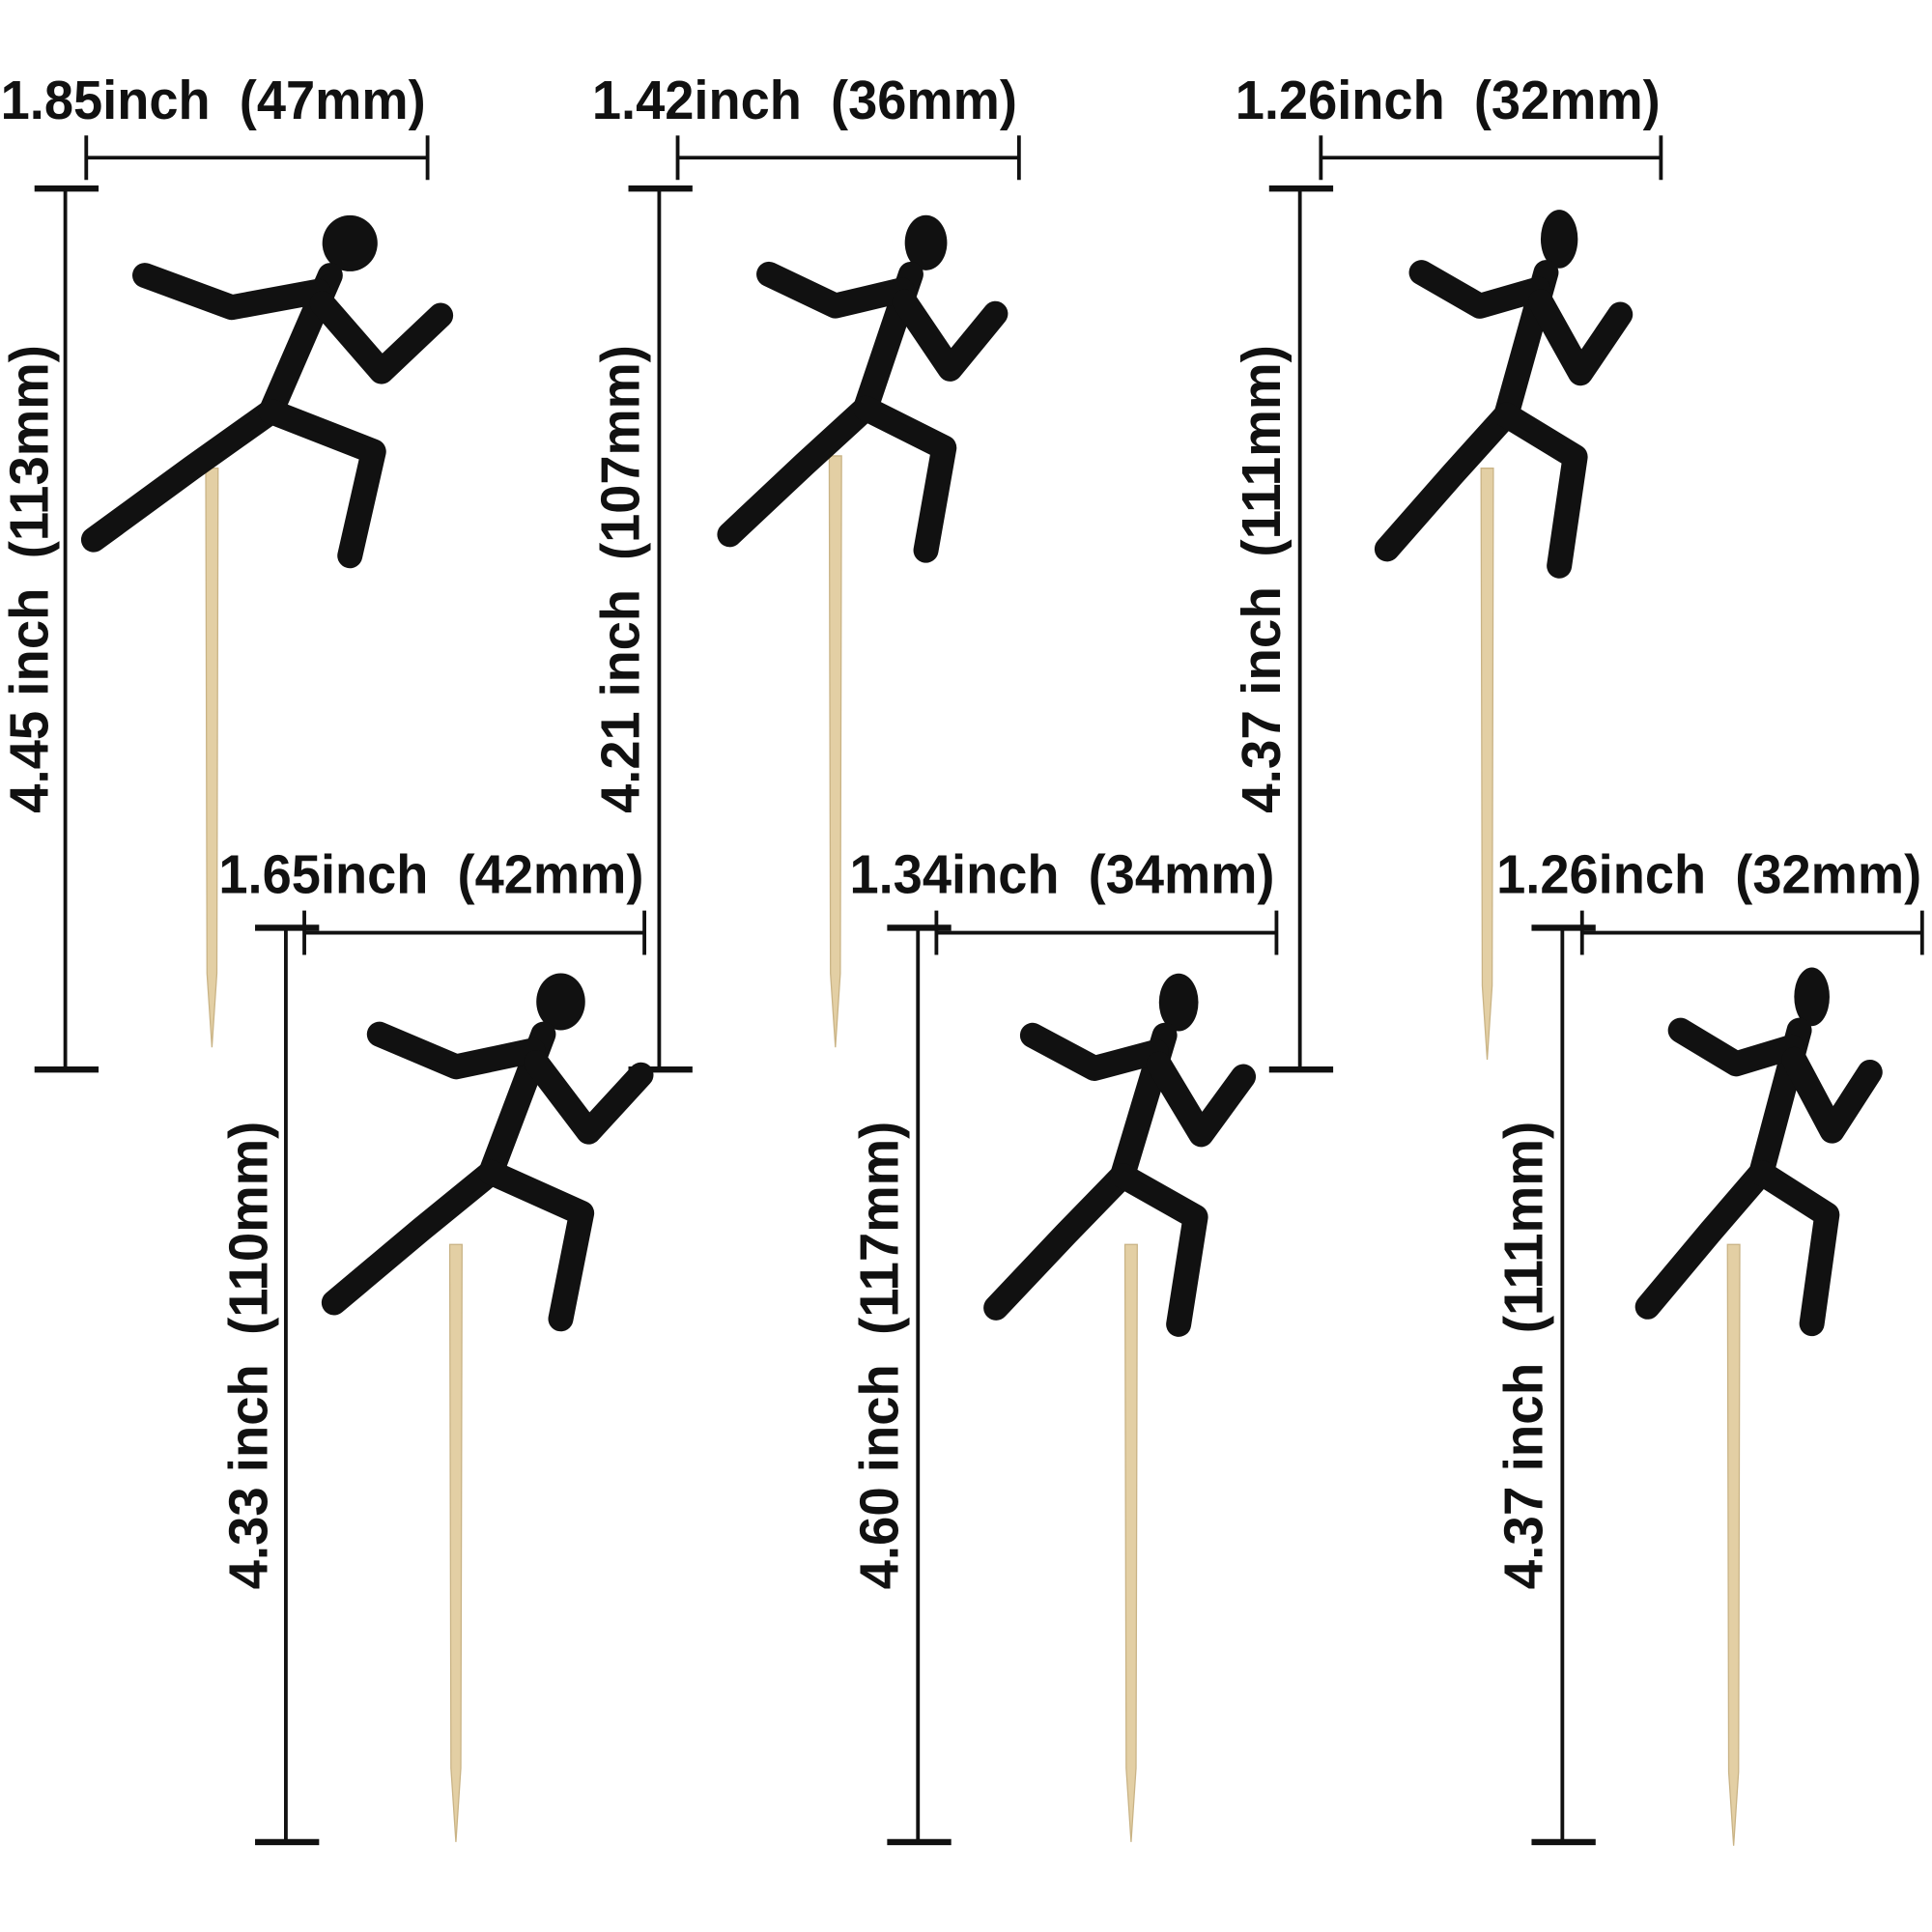  I want to click on height-label: 4.33 inch (110mm), so click(248, 1356).